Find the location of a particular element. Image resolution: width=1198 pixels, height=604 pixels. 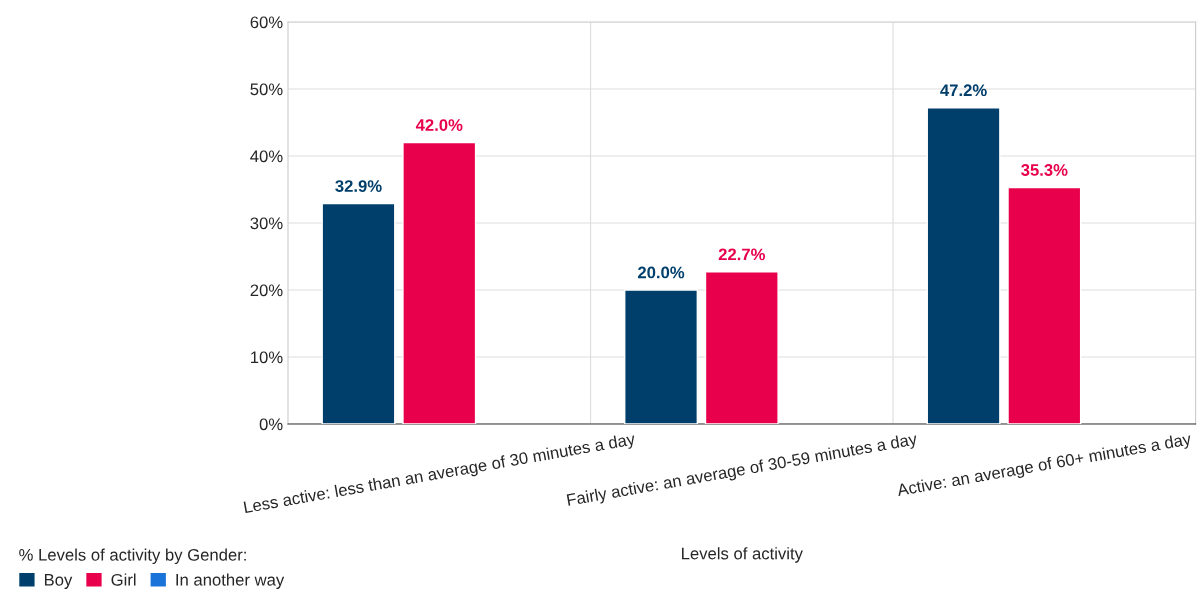

y-tick-label: 50% is located at coordinates (266, 89).